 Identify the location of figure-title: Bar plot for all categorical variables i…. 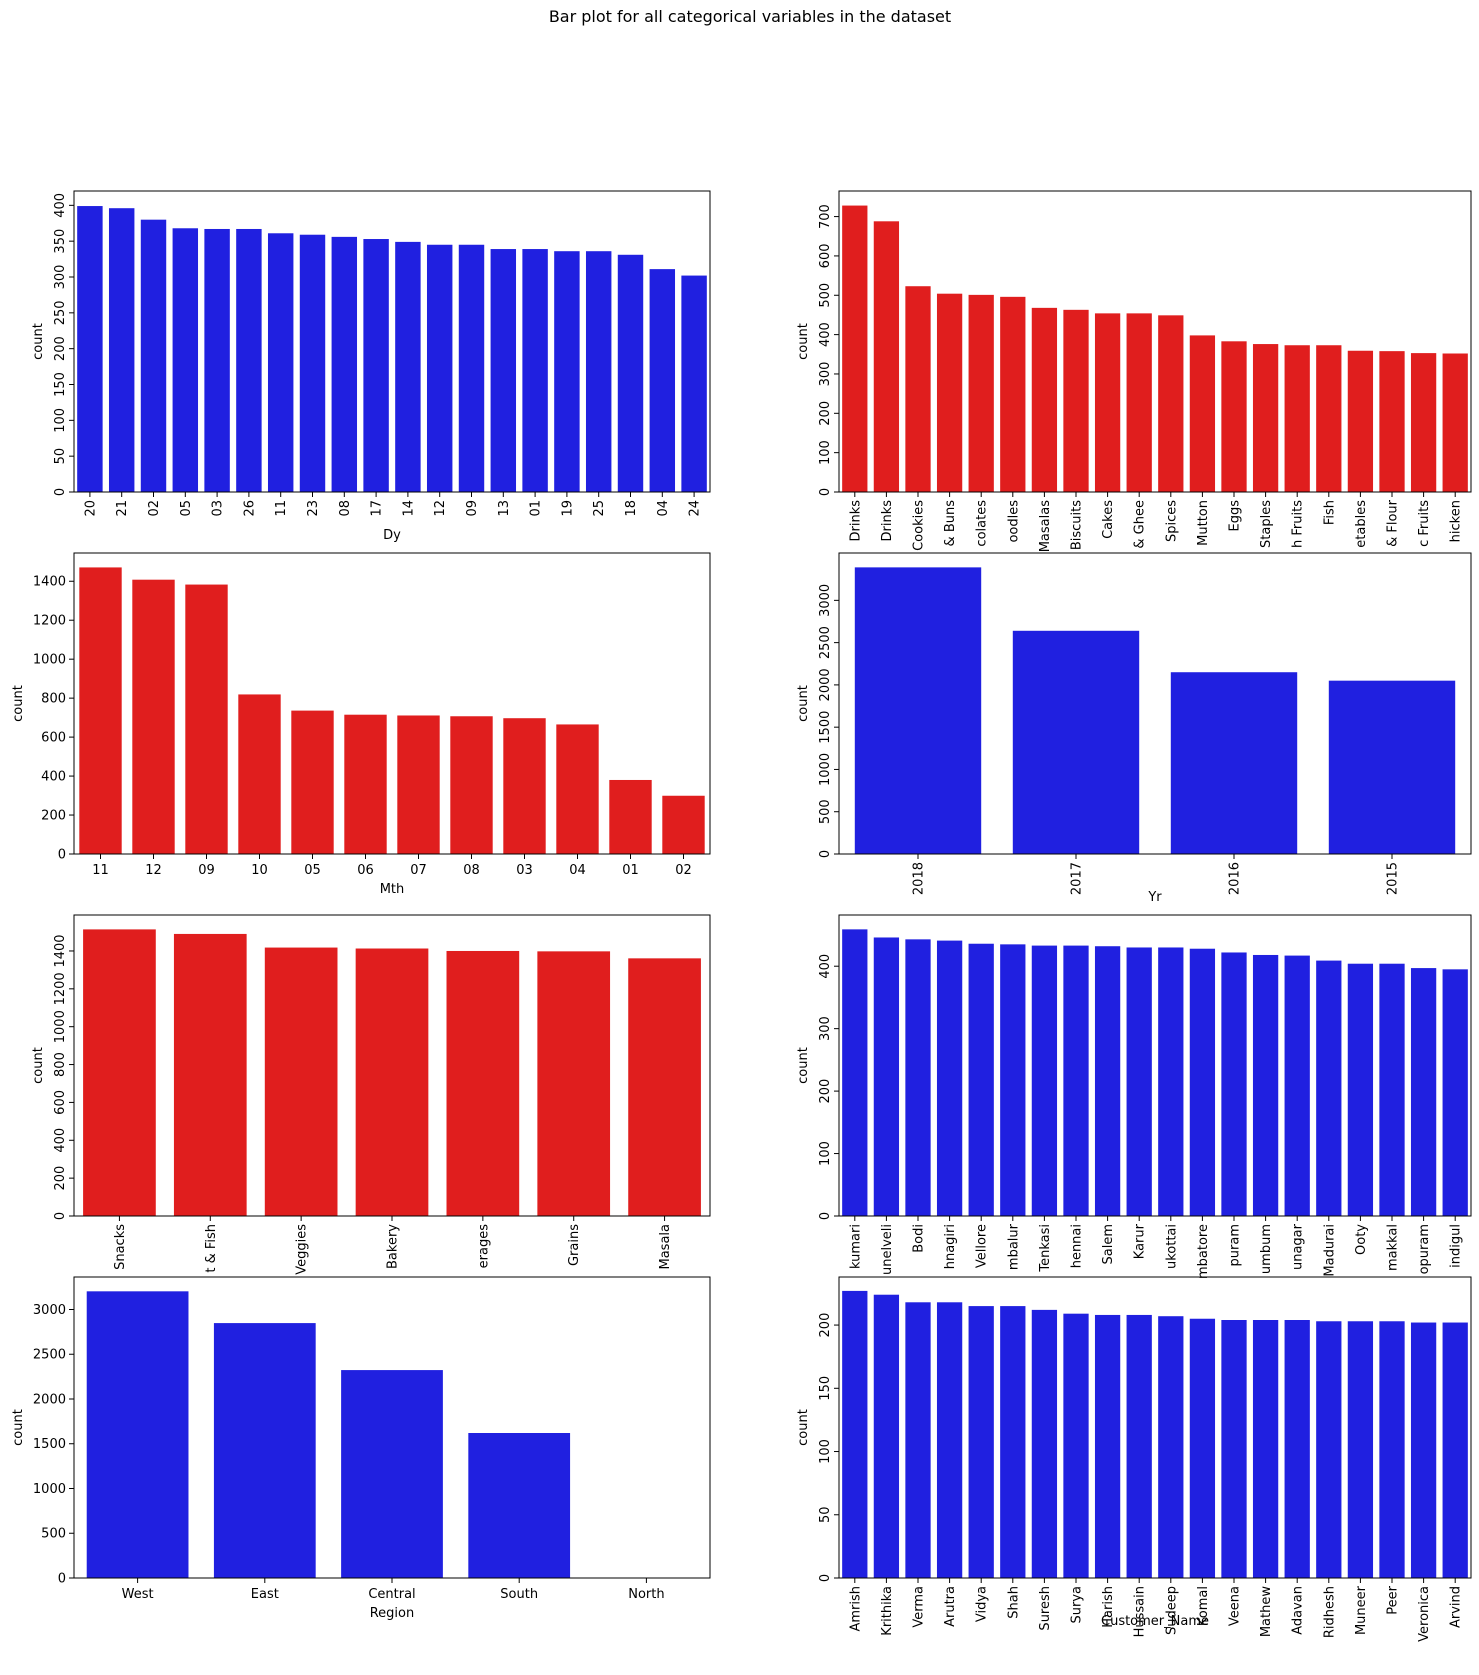
(750, 16).